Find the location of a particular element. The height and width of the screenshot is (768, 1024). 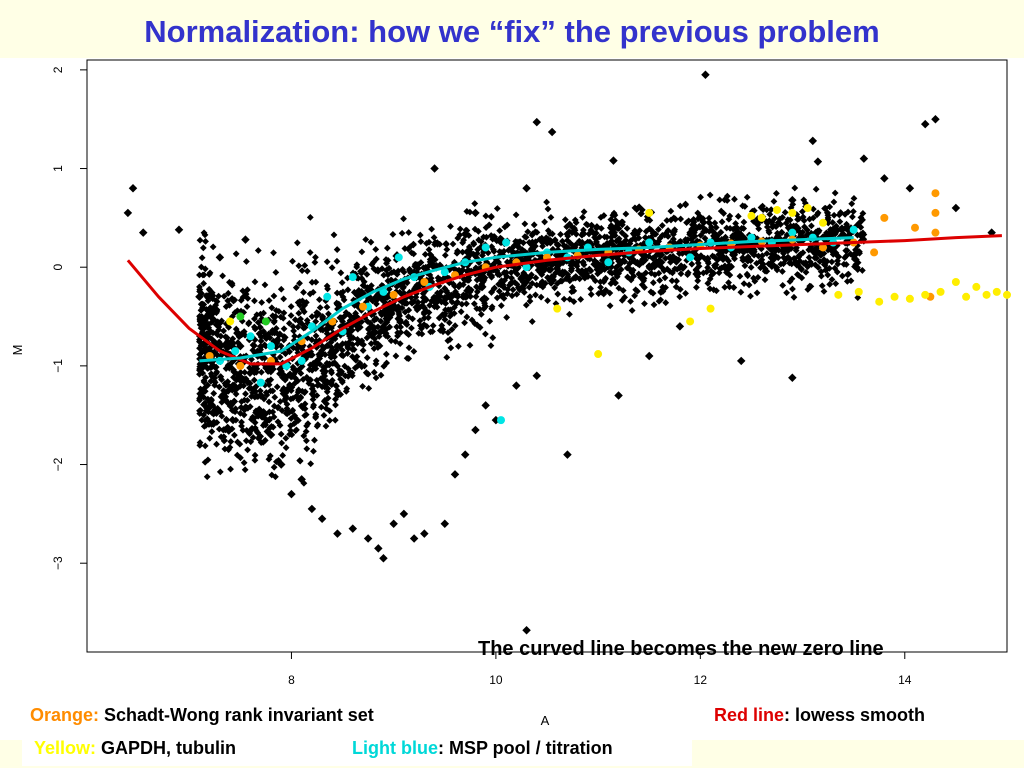

y-tick-label: 2 is located at coordinates (58, 69).